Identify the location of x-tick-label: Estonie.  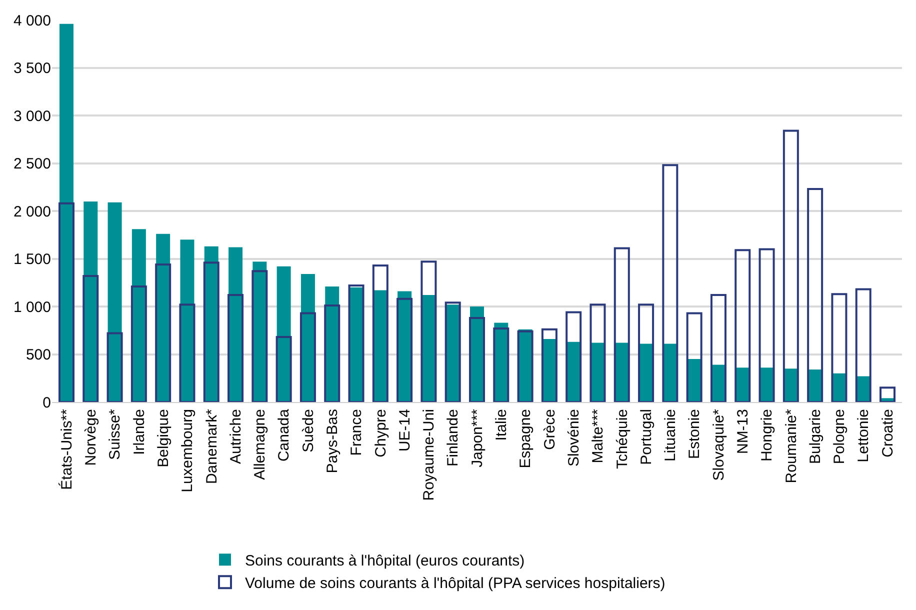
(695, 434).